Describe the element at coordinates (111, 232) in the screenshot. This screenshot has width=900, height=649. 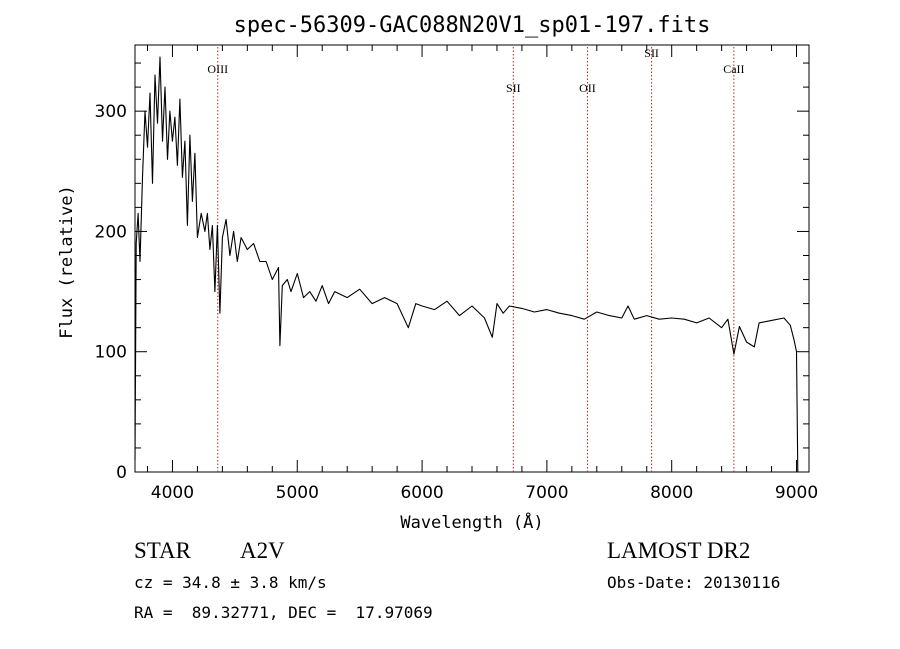
I see `y-tick-label: 200` at that location.